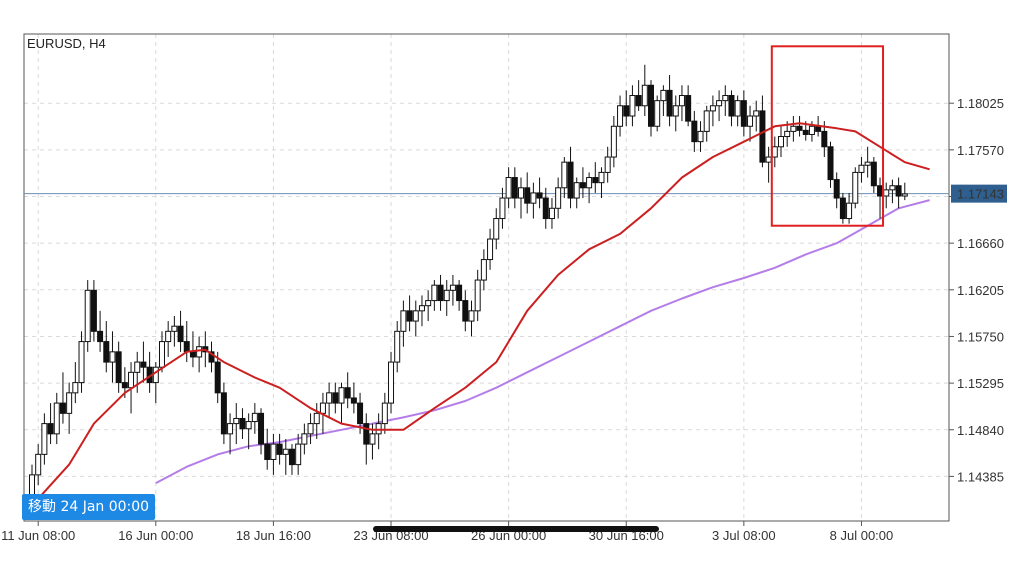 This screenshot has height=576, width=1024. What do you see at coordinates (862, 535) in the screenshot?
I see `x-tick-label: 8 Jul 00:00` at bounding box center [862, 535].